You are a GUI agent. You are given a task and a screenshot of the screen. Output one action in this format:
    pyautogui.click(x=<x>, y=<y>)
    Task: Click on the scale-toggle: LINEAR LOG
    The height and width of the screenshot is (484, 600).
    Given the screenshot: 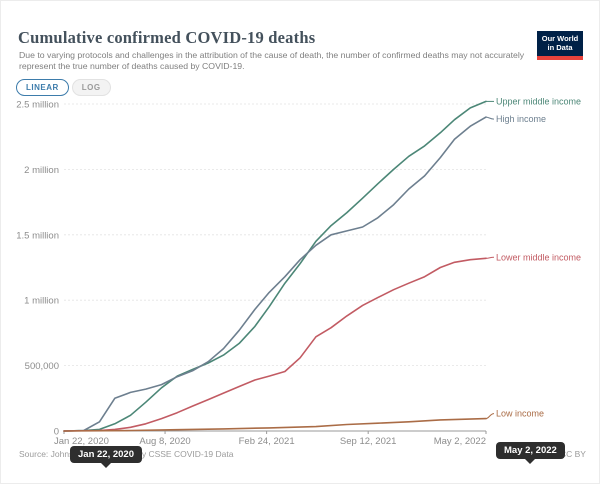 What is the action you would take?
    pyautogui.click(x=63, y=87)
    